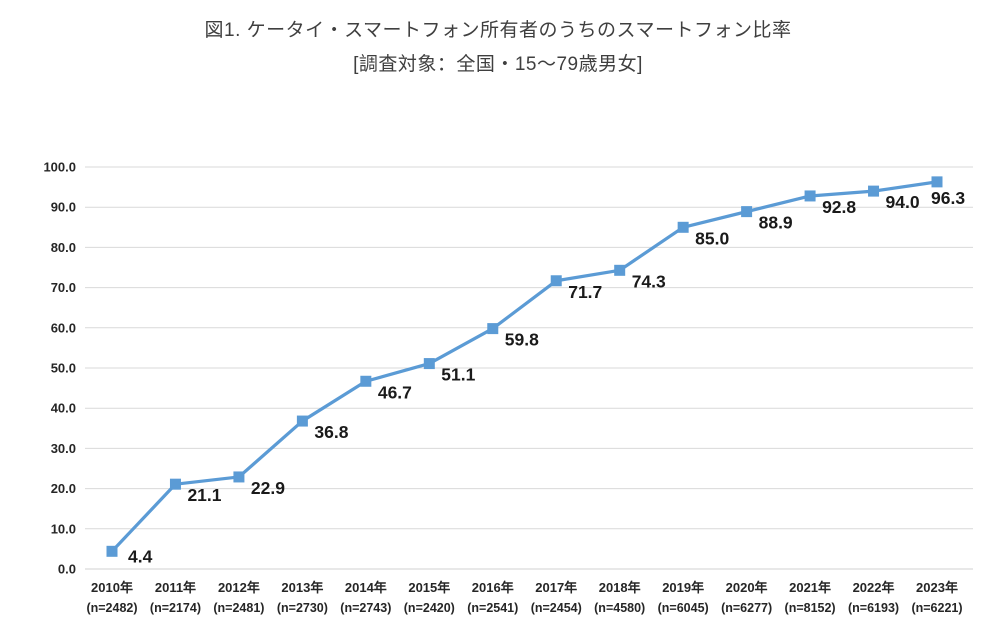  I want to click on x-tick-sublabel: (n=2743), so click(365, 608).